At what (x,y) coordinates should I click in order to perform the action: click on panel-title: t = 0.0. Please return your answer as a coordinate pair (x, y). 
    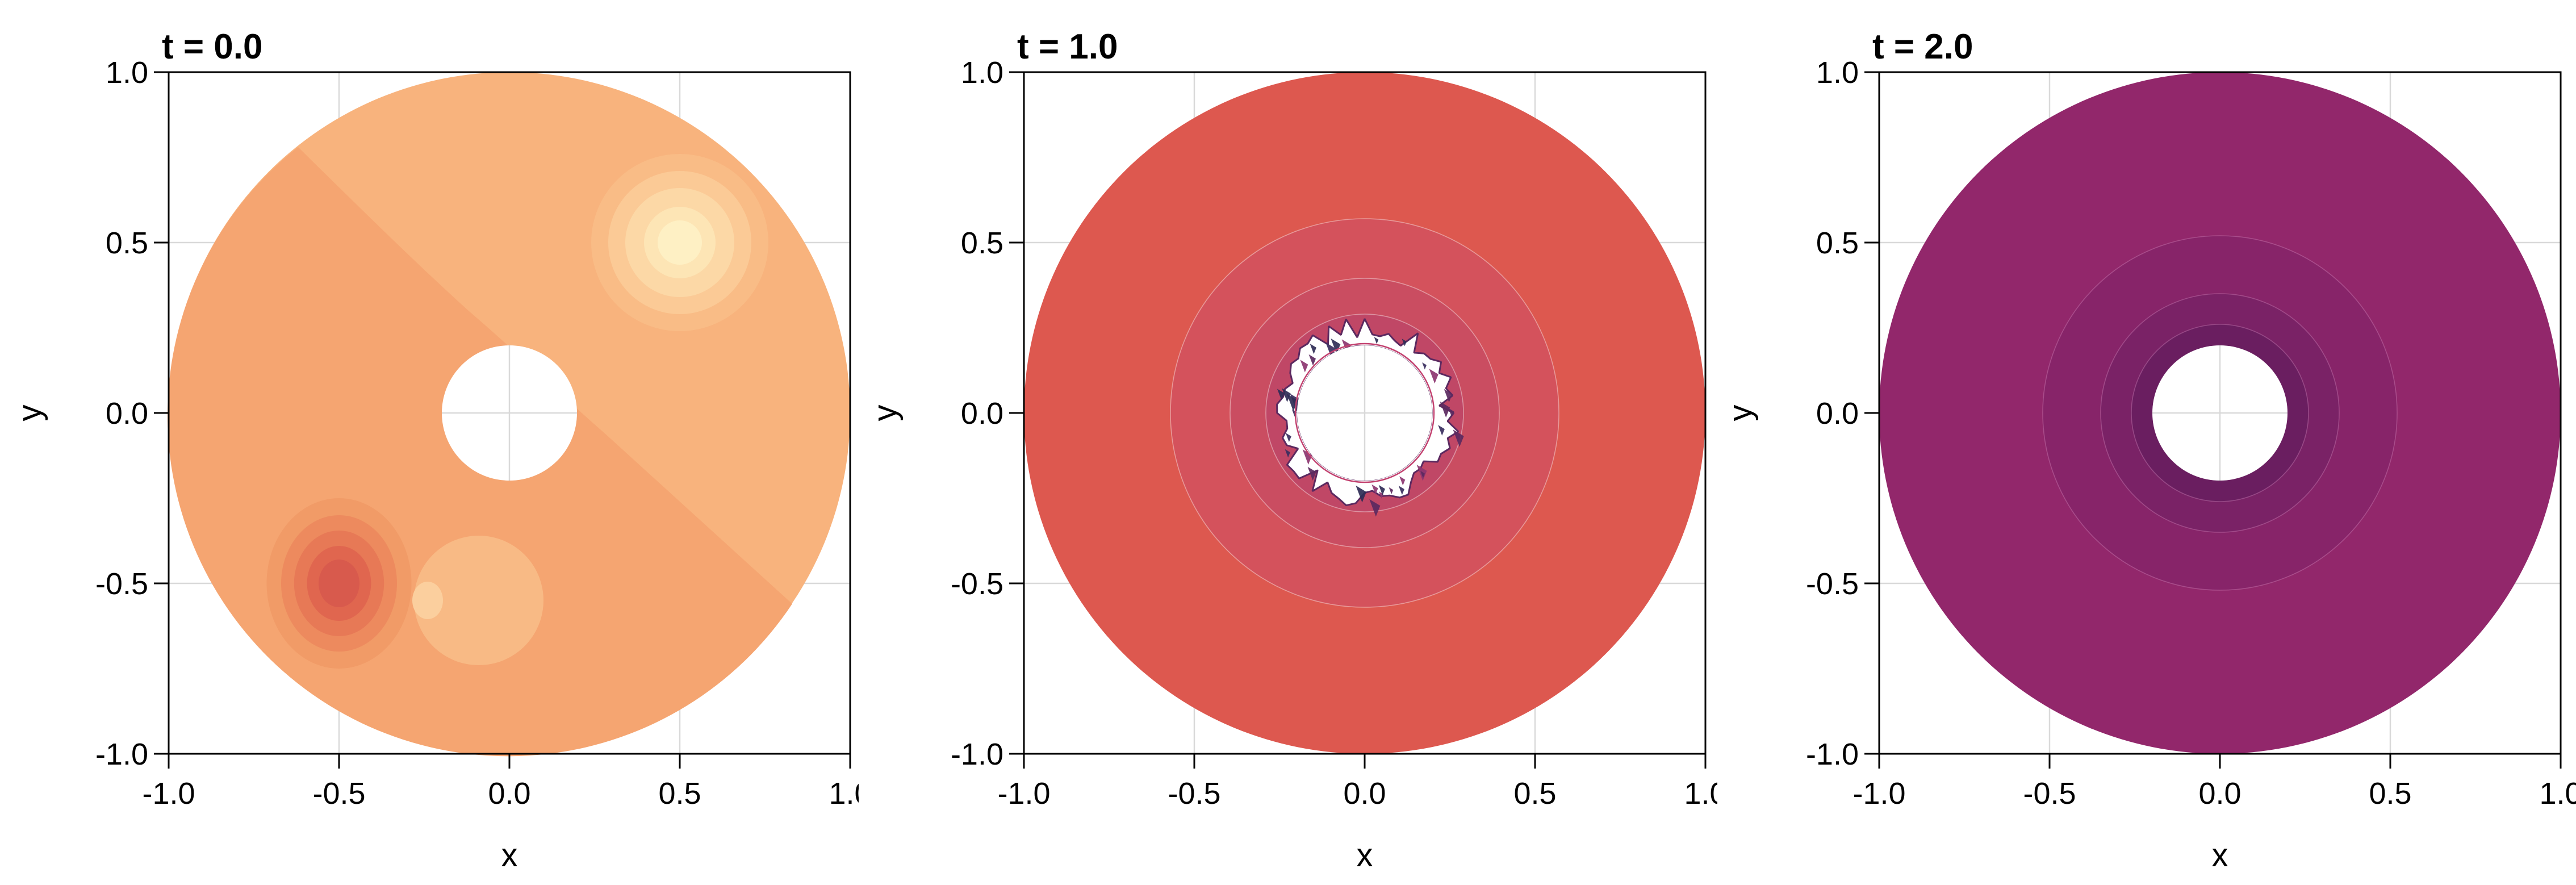
    Looking at the image, I should click on (212, 46).